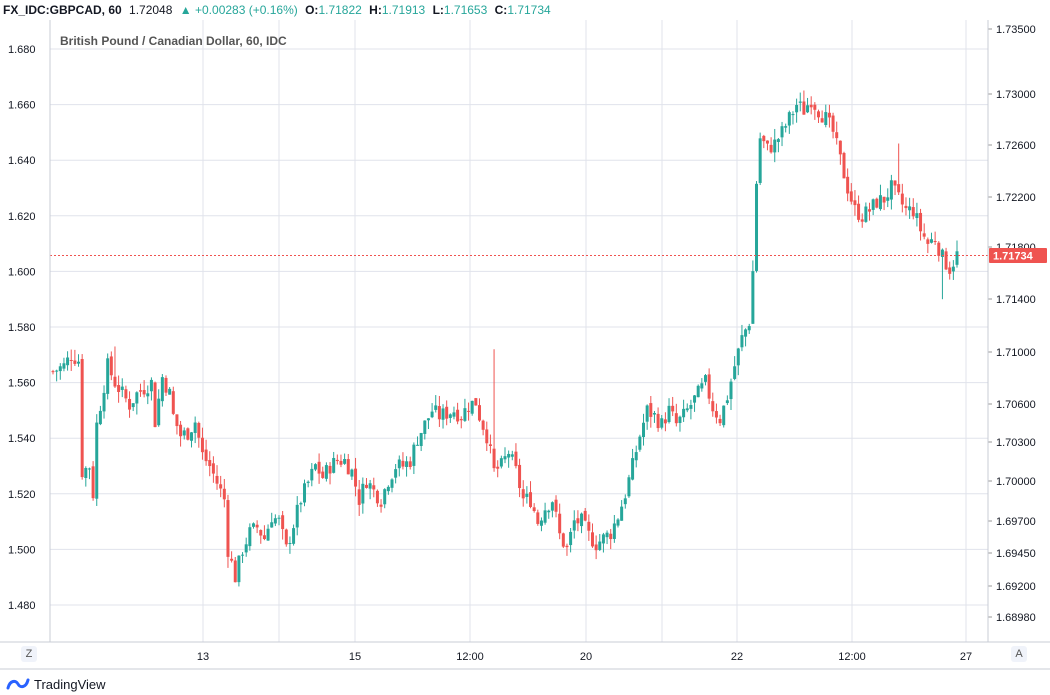 The height and width of the screenshot is (695, 1050). What do you see at coordinates (22, 439) in the screenshot?
I see `left-tick-label: 1.540` at bounding box center [22, 439].